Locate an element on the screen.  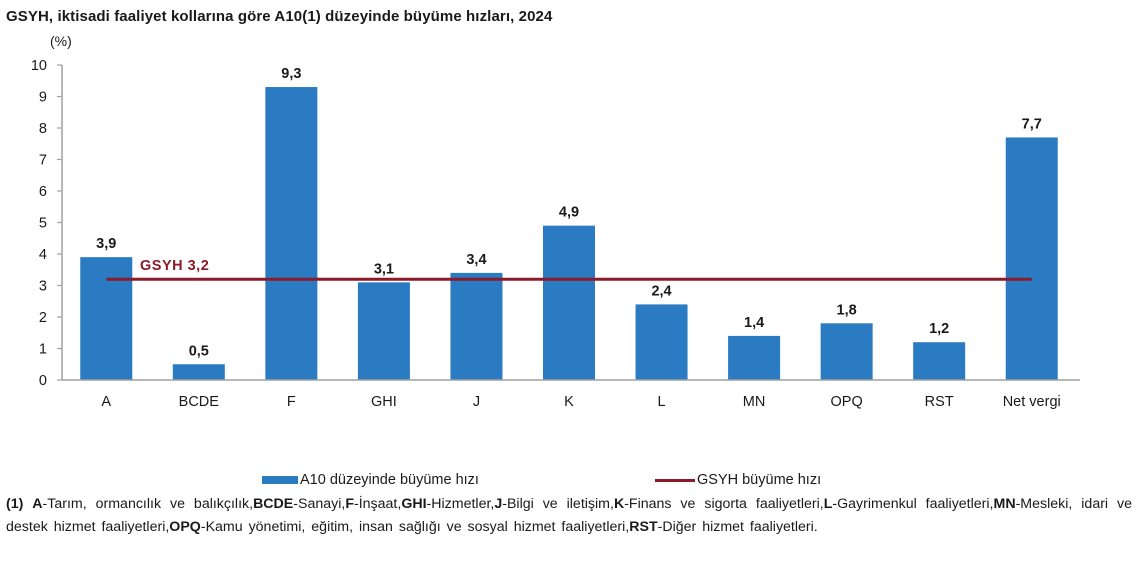
legend-item-bar: A10 düzeyinde büyüme hızı is located at coordinates (370, 480).